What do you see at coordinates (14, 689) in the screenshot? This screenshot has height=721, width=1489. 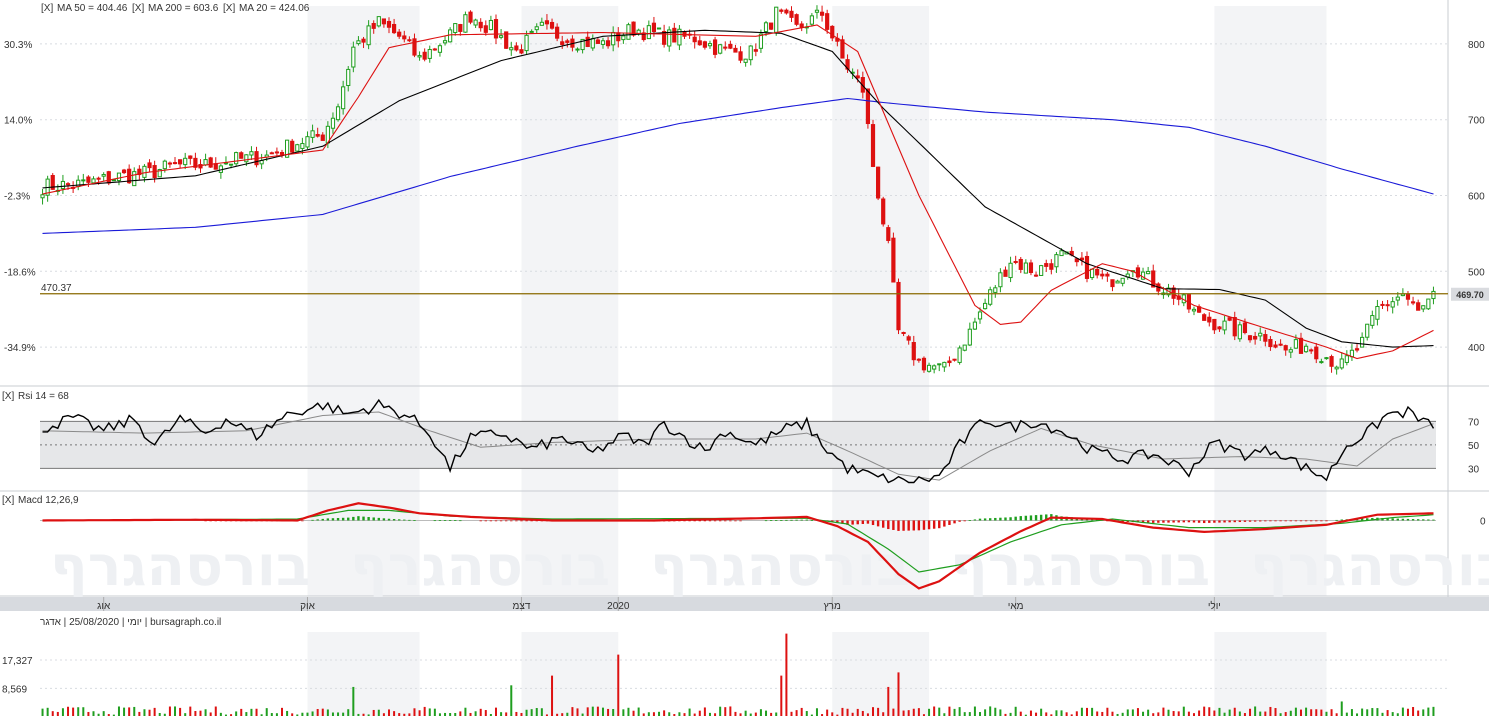 I see `volume-tick-label: 8,569` at bounding box center [14, 689].